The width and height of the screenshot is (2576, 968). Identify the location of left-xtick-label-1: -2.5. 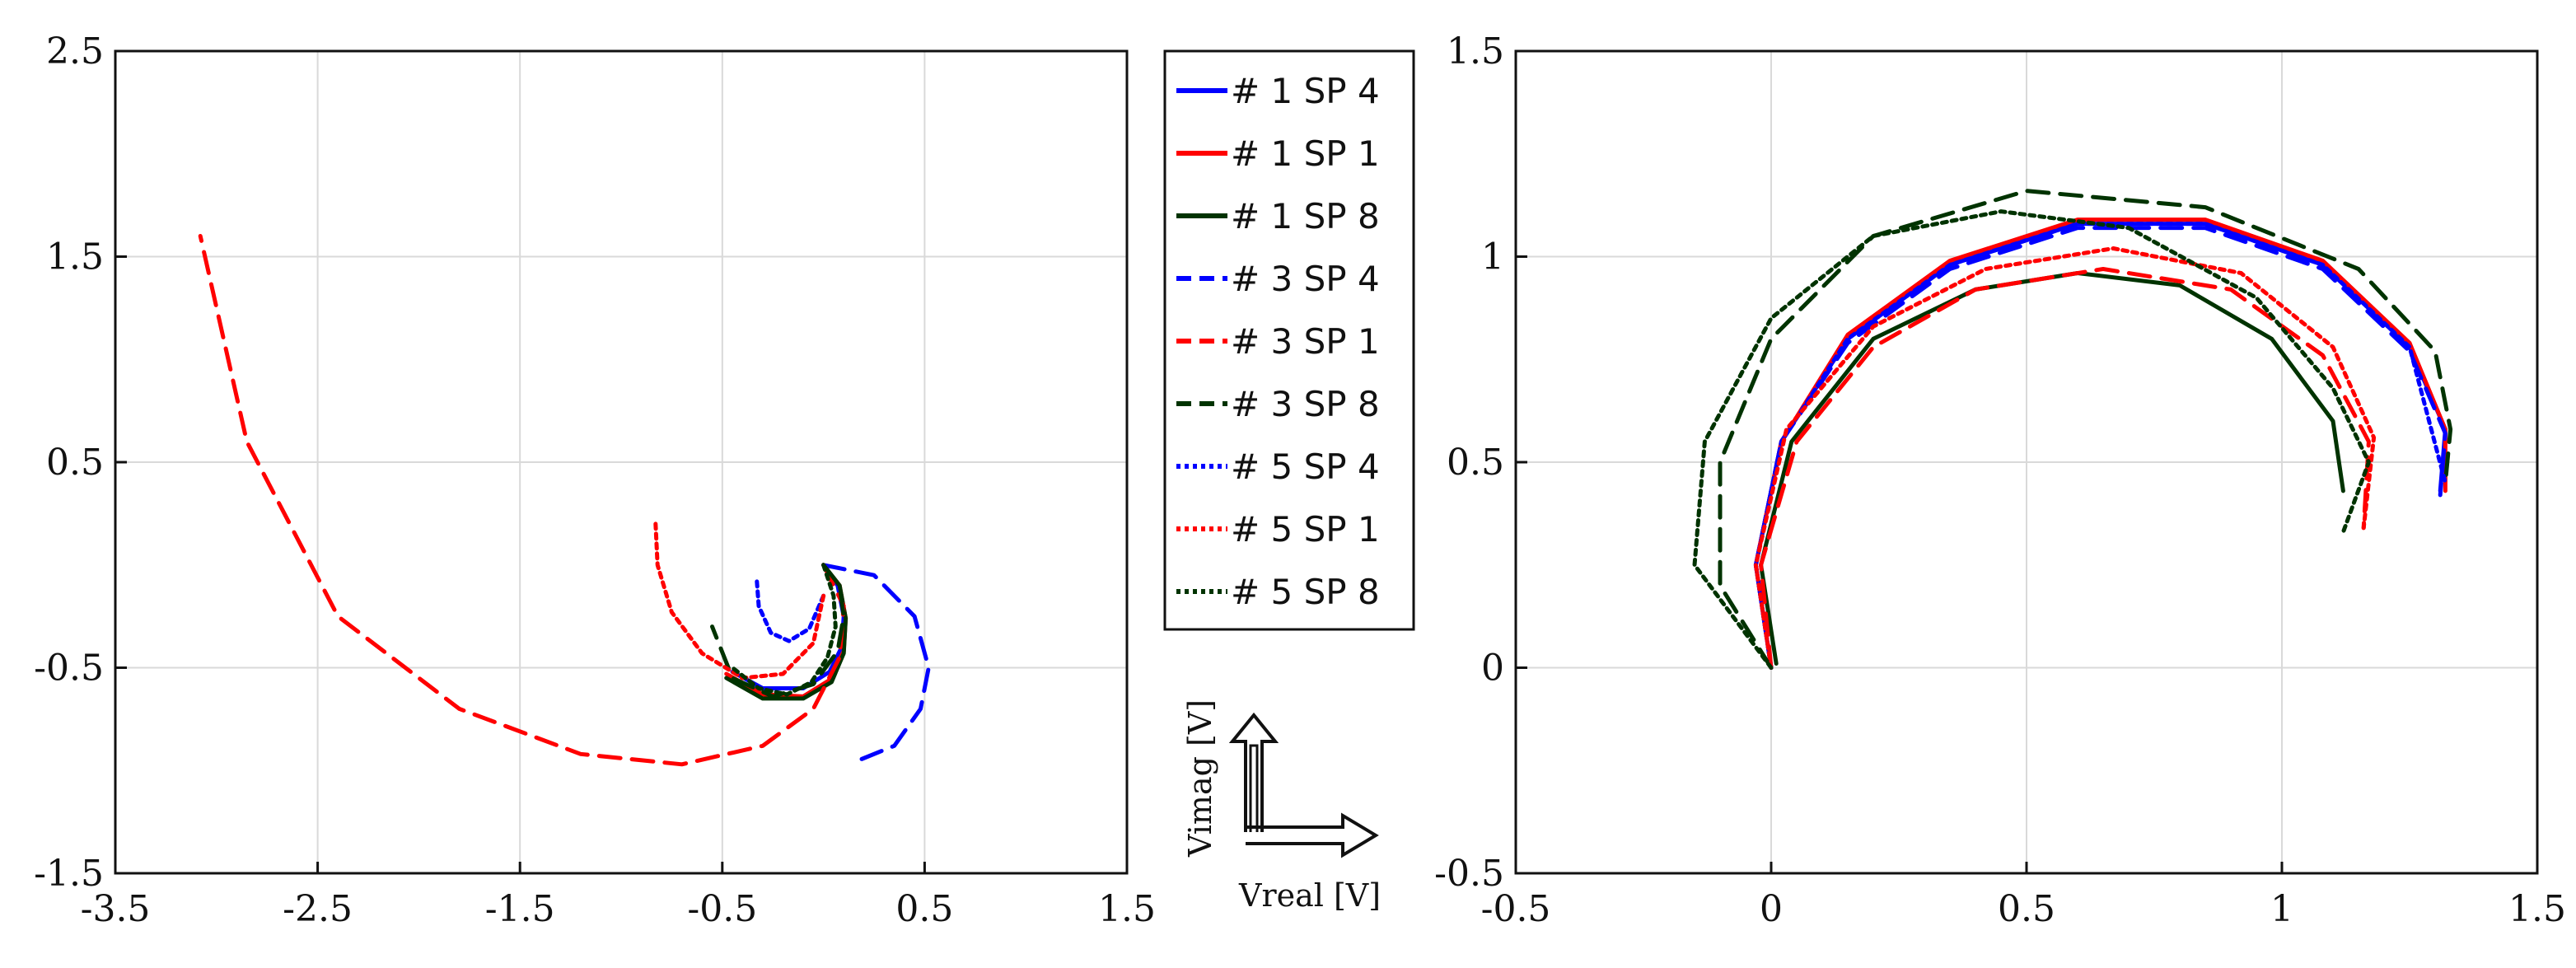
(318, 909).